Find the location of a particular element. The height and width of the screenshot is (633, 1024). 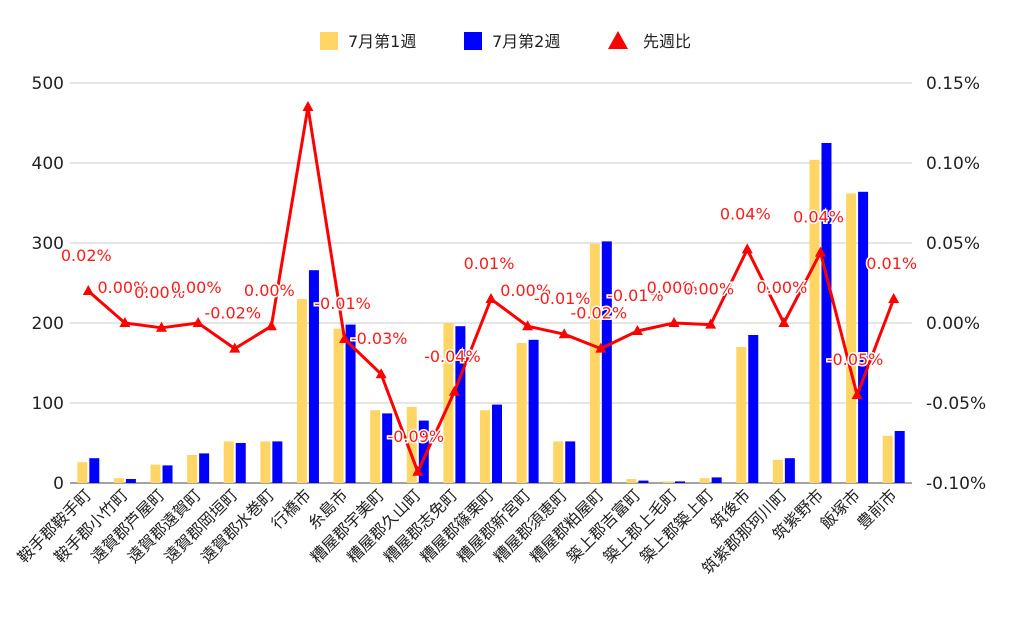

data-label: -0.04% is located at coordinates (452, 356).